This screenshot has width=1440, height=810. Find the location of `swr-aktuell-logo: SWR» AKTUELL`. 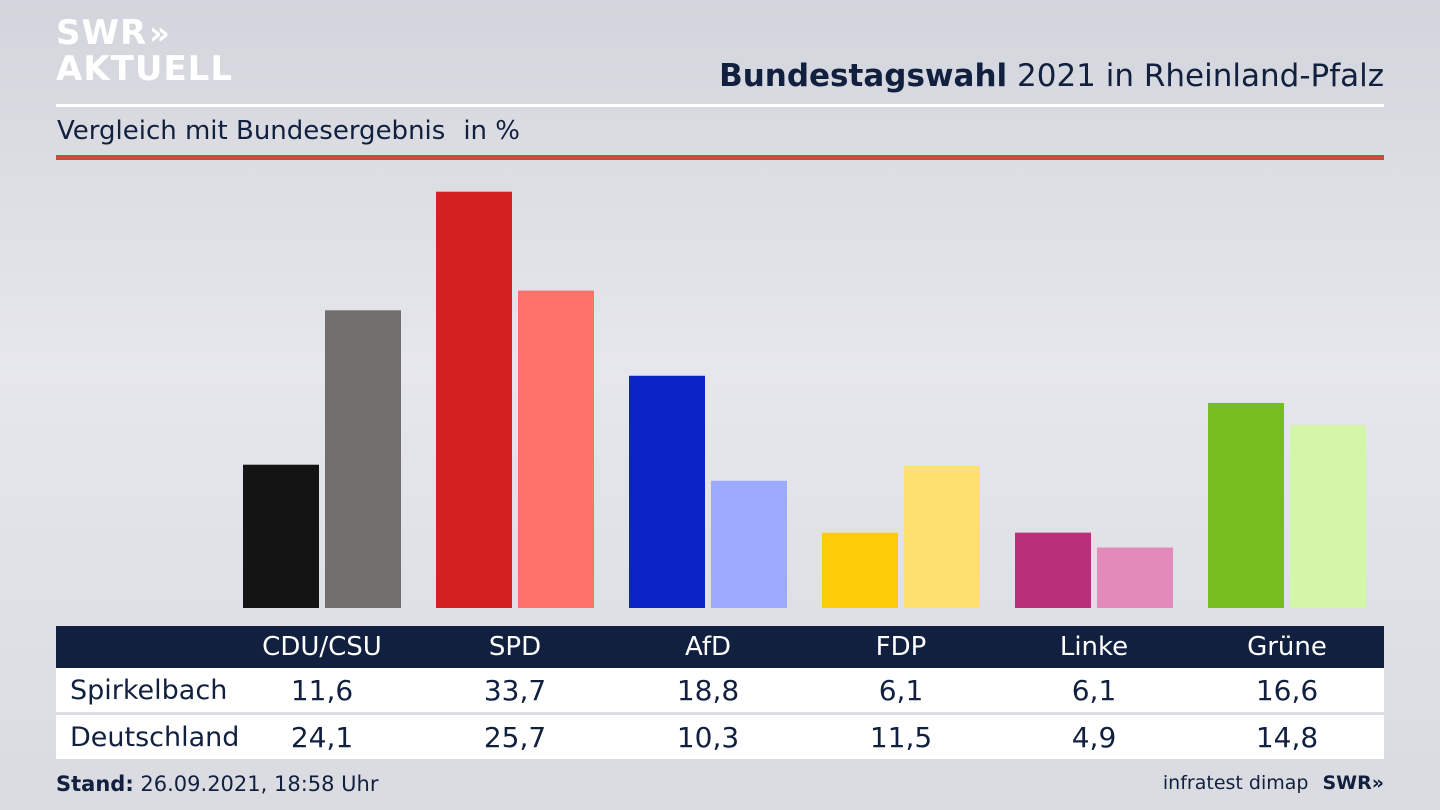

swr-aktuell-logo: SWR» AKTUELL is located at coordinates (144, 51).